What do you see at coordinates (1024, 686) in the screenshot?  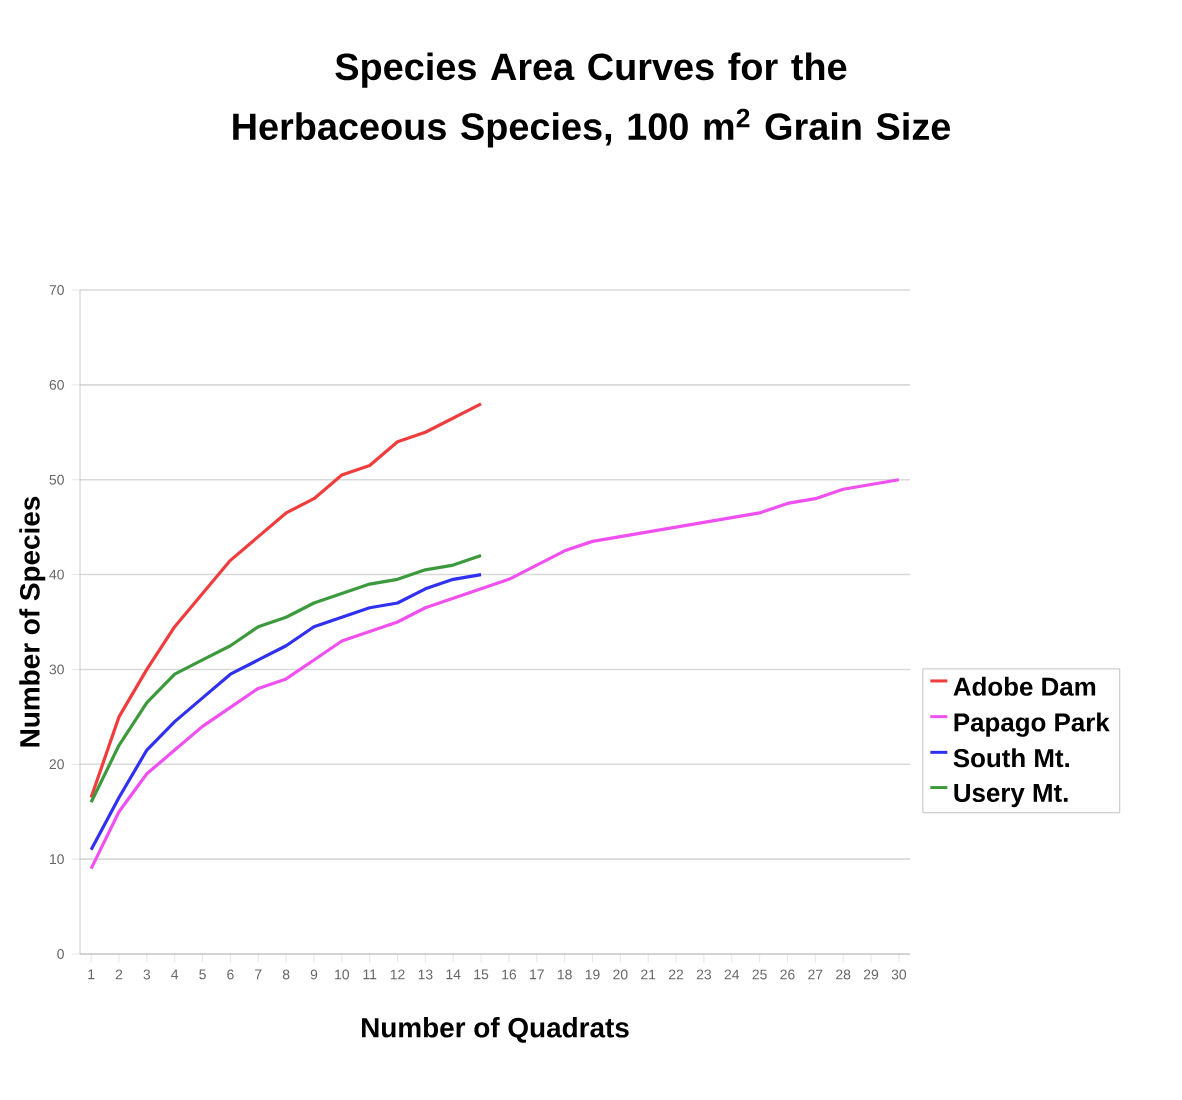 I see `legend-label: Adobe Dam` at bounding box center [1024, 686].